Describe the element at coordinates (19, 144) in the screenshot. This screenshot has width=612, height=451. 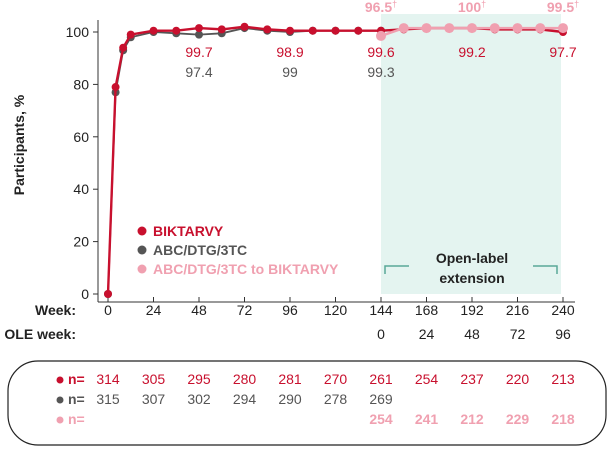
I see `y-axis-label: Participants, %` at that location.